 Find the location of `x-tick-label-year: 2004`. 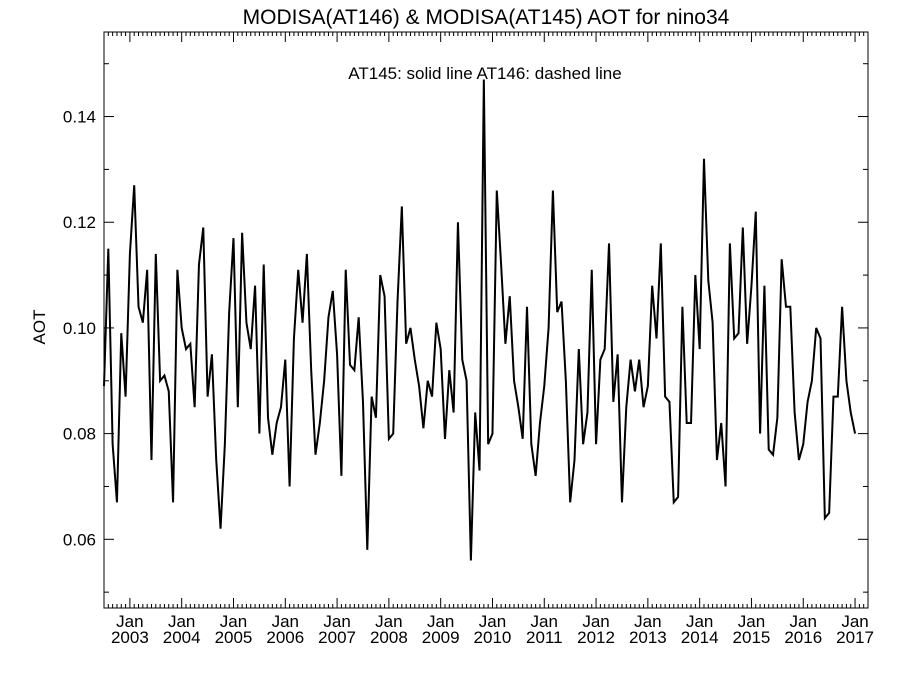

x-tick-label-year: 2004 is located at coordinates (182, 637).